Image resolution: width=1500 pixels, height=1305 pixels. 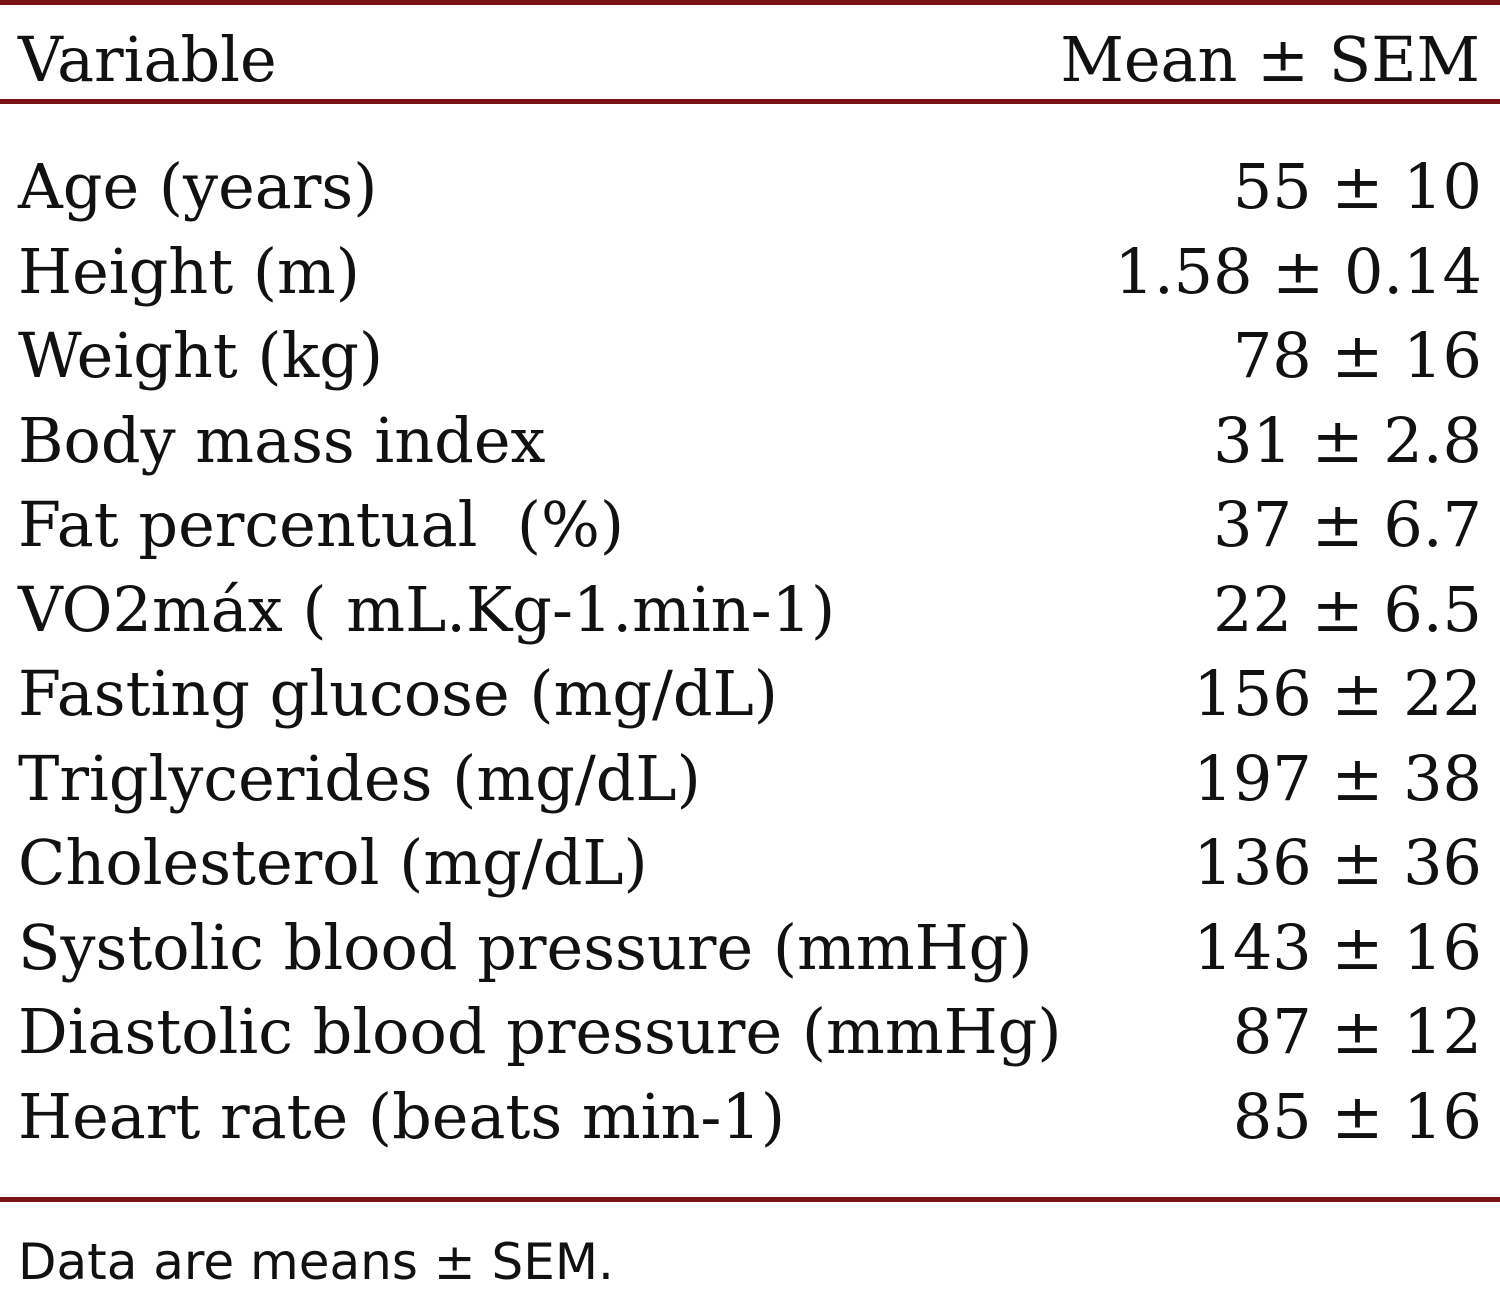 What do you see at coordinates (198, 186) in the screenshot?
I see `row-variable: Age (years)` at bounding box center [198, 186].